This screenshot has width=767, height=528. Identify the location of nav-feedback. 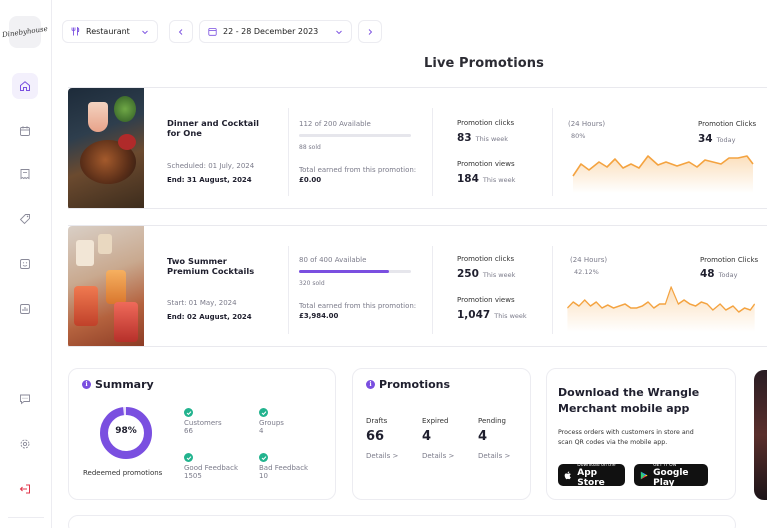
(25, 264).